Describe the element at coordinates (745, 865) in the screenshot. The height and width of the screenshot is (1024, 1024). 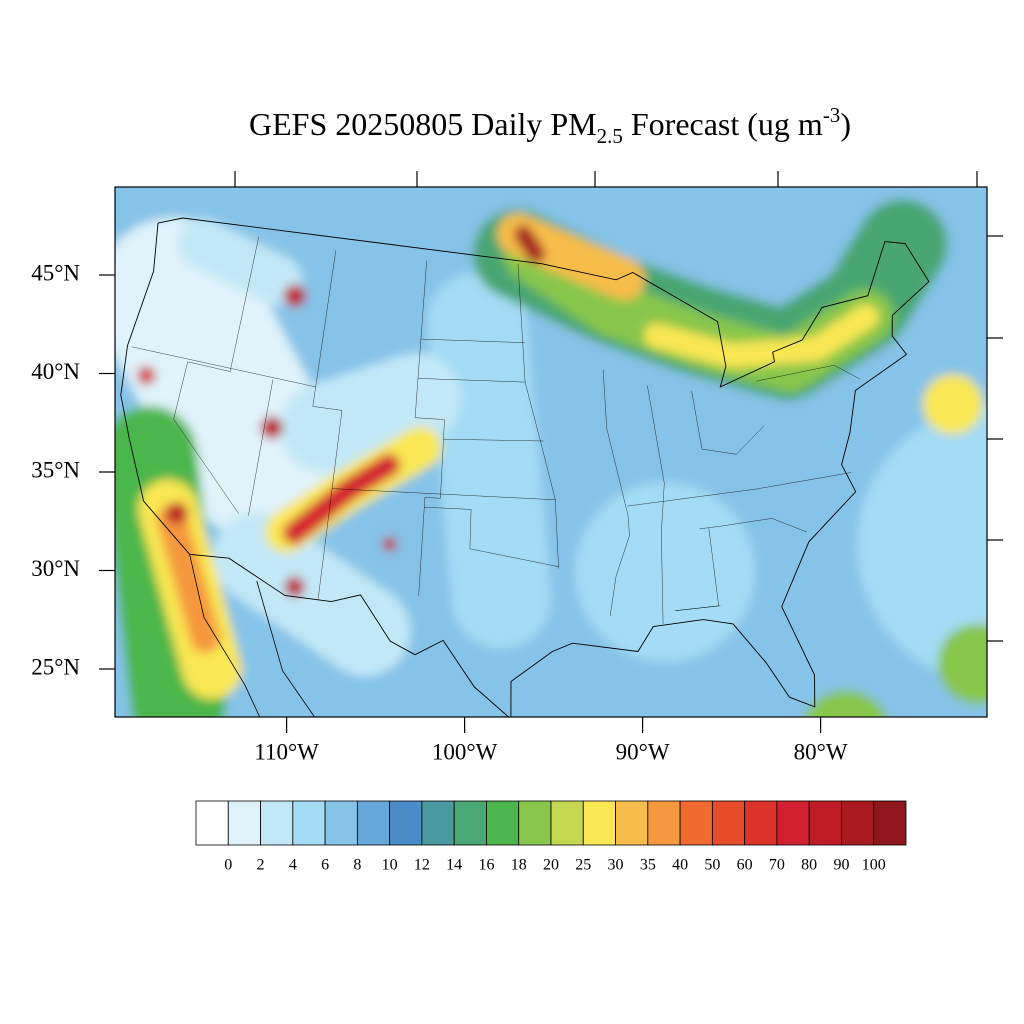
I see `colorbar-label: 60` at that location.